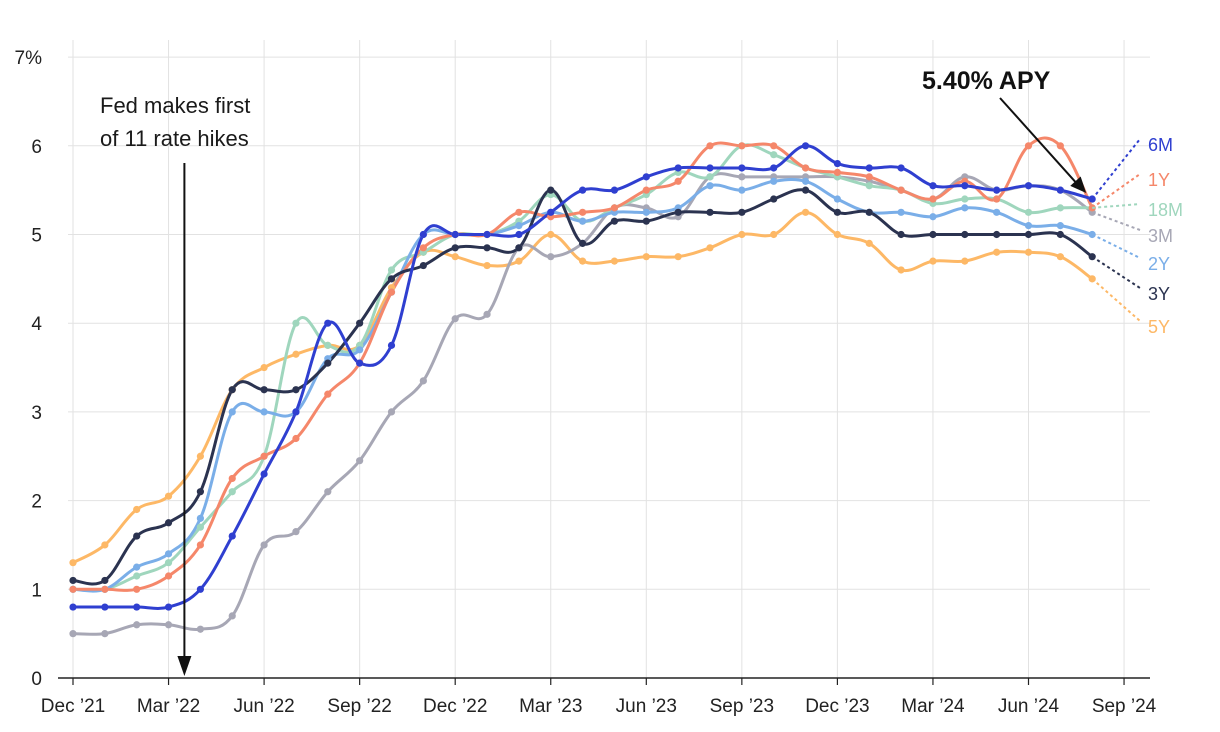 The height and width of the screenshot is (732, 1220). What do you see at coordinates (36, 147) in the screenshot?
I see `y-tick-label: 6` at bounding box center [36, 147].